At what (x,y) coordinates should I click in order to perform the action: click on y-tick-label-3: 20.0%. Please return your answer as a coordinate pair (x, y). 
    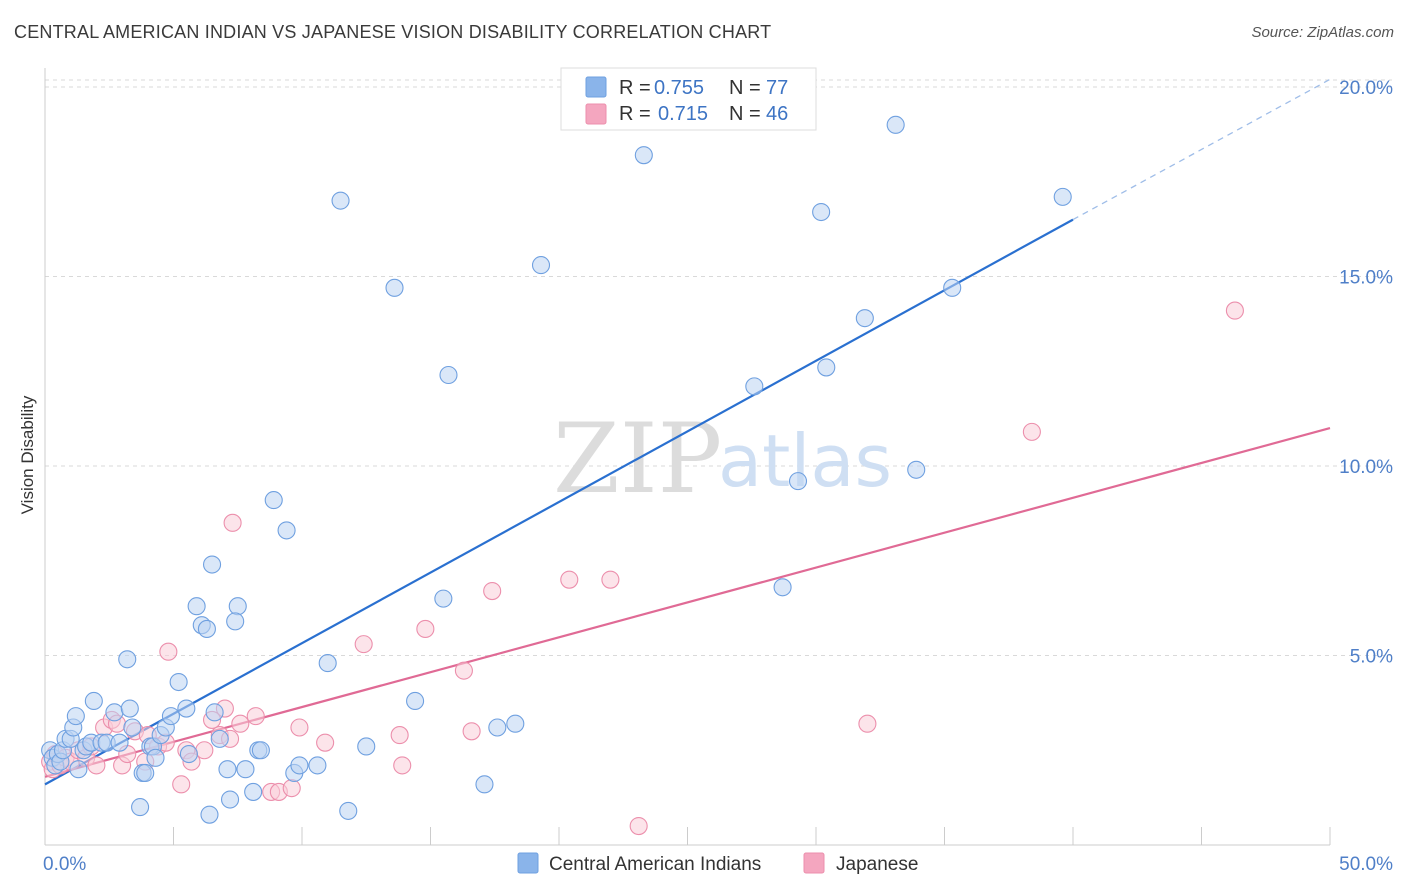
    Looking at the image, I should click on (1366, 88).